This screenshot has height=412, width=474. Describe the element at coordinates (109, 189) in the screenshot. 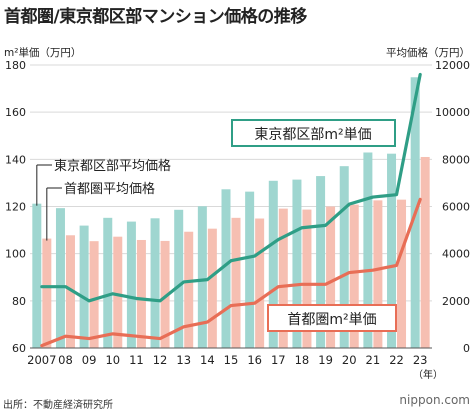

I see `annotation-shutoken-avg-price: 首都圏平均価格` at that location.